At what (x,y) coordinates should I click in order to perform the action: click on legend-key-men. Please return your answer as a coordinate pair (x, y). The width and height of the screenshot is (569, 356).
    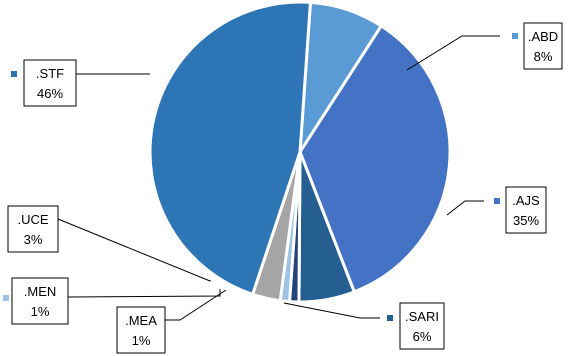
    Looking at the image, I should click on (6, 298).